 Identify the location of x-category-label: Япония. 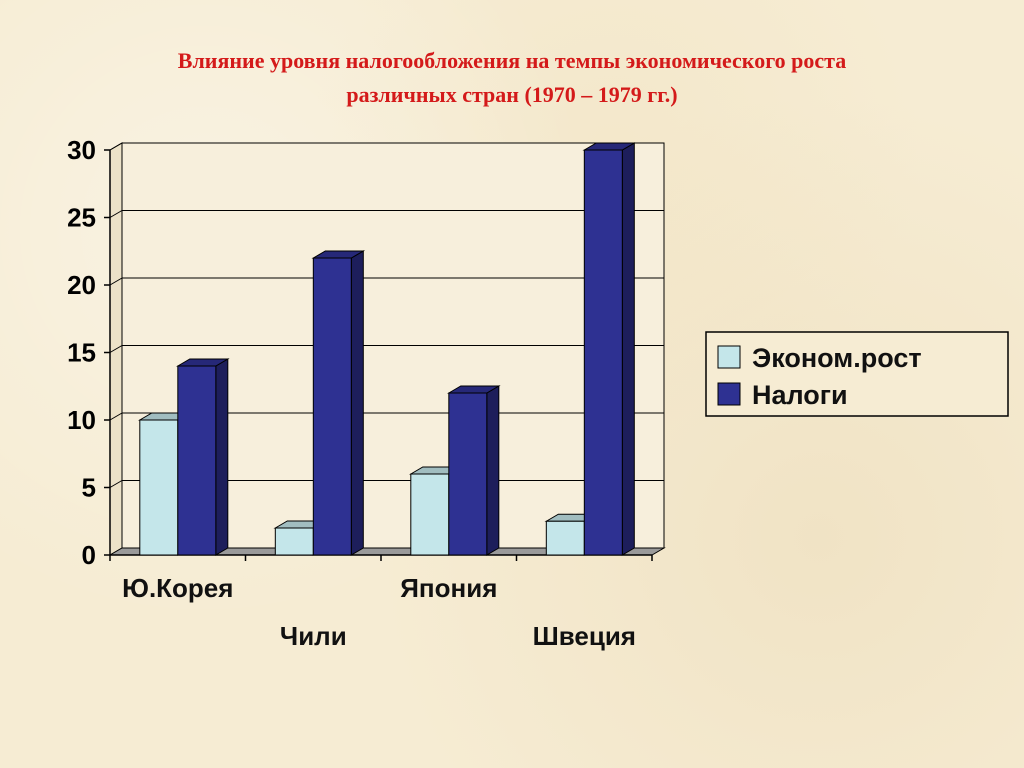
(448, 588).